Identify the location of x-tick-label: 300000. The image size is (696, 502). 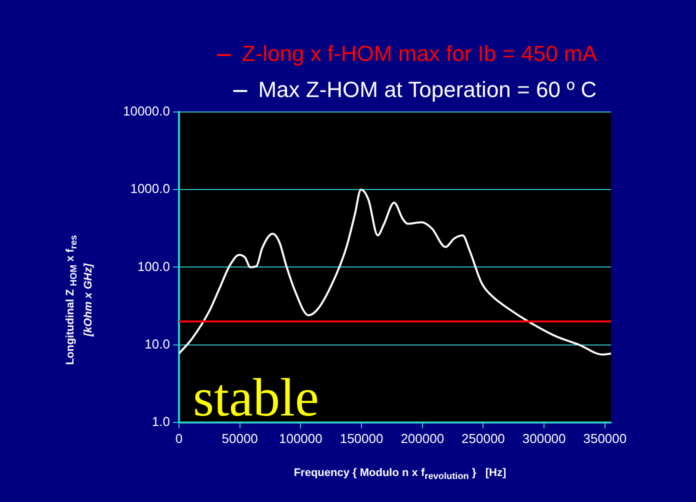
(544, 438).